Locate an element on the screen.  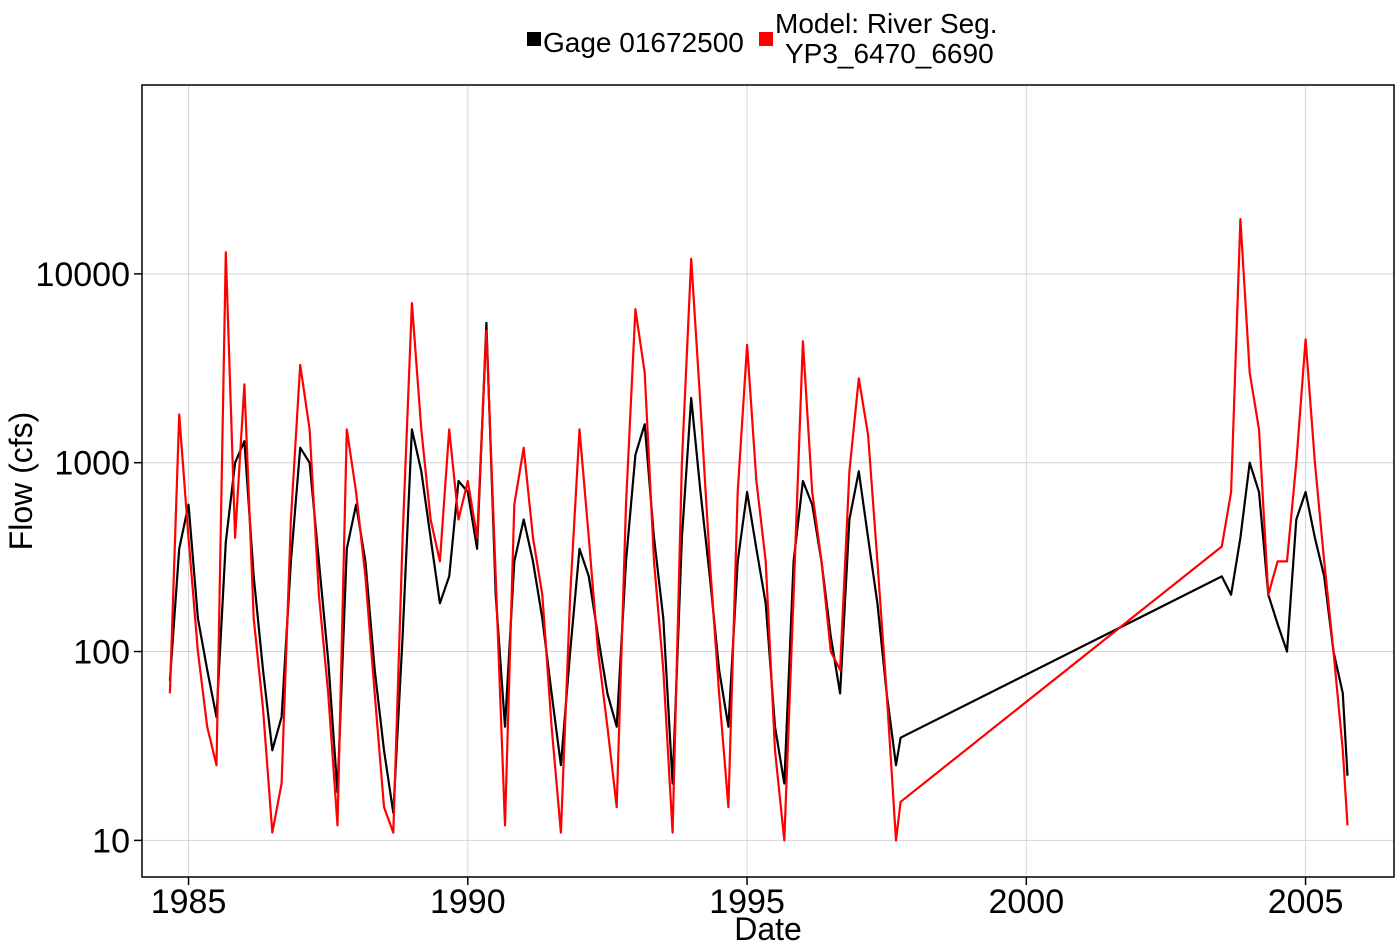
x-tick-label: 2000 is located at coordinates (1026, 902).